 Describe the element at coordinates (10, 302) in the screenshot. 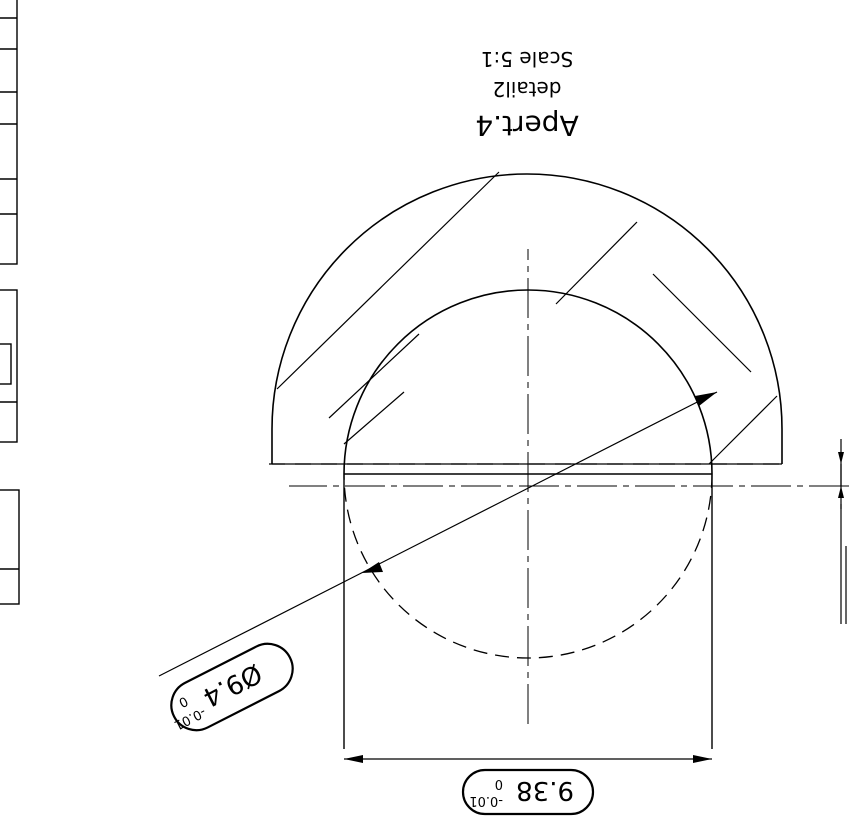

I see `title-block-edge` at that location.